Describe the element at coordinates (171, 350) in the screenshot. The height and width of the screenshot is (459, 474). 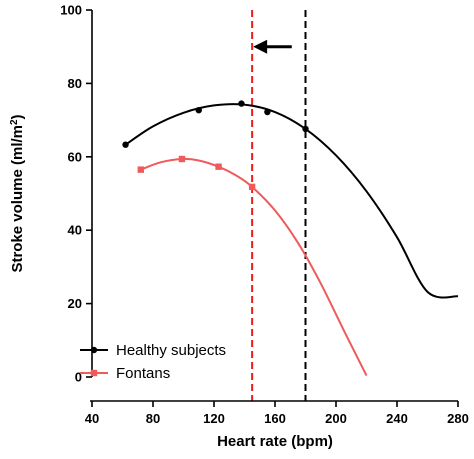
I see `legend-label-healthy: Healthy subjects` at that location.